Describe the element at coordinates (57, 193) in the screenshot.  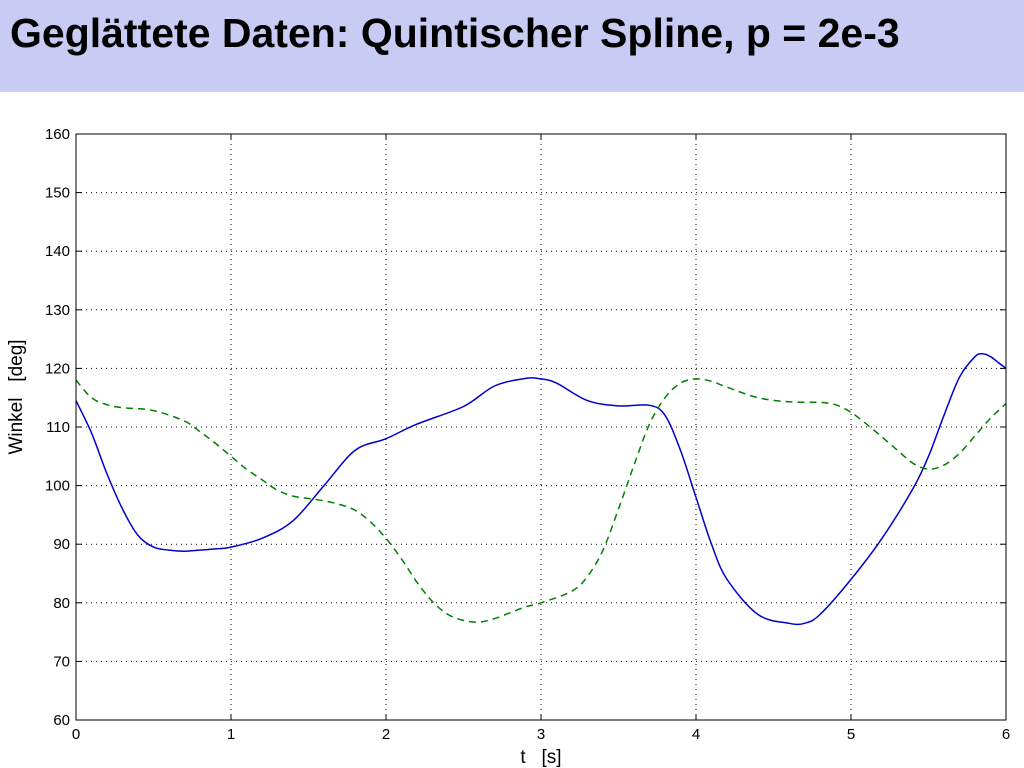
I see `y-tick-label: 150` at that location.